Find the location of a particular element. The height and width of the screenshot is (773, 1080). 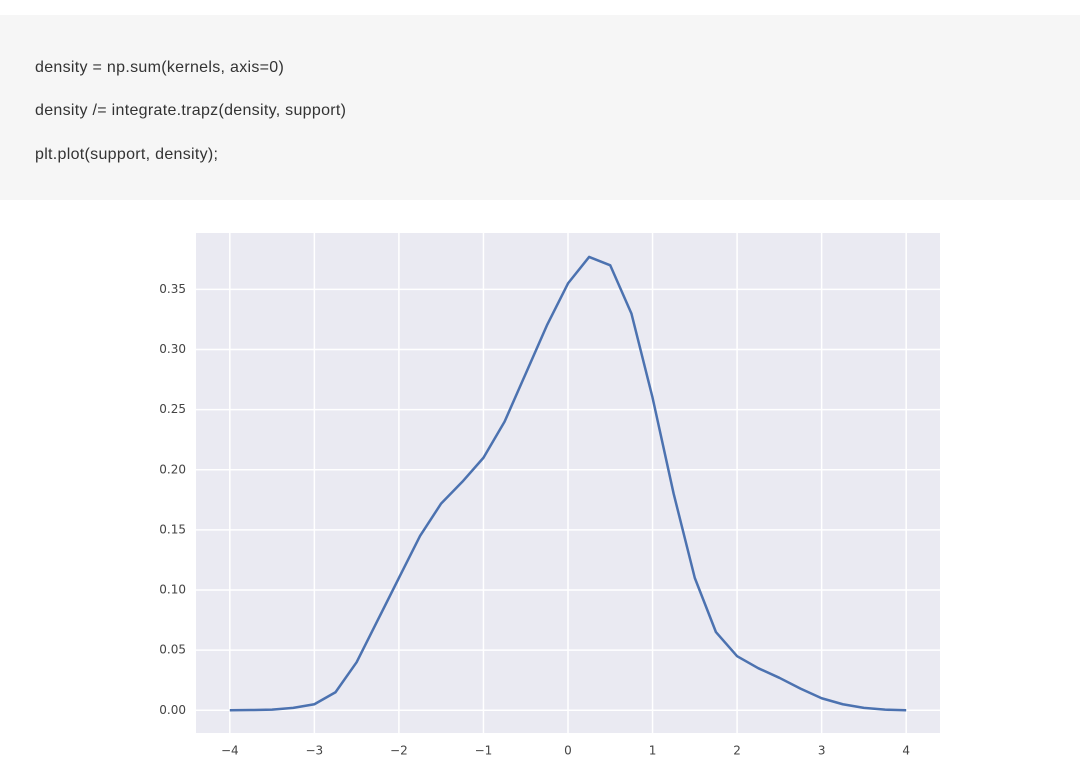

x-tick-label: −1 is located at coordinates (484, 751).